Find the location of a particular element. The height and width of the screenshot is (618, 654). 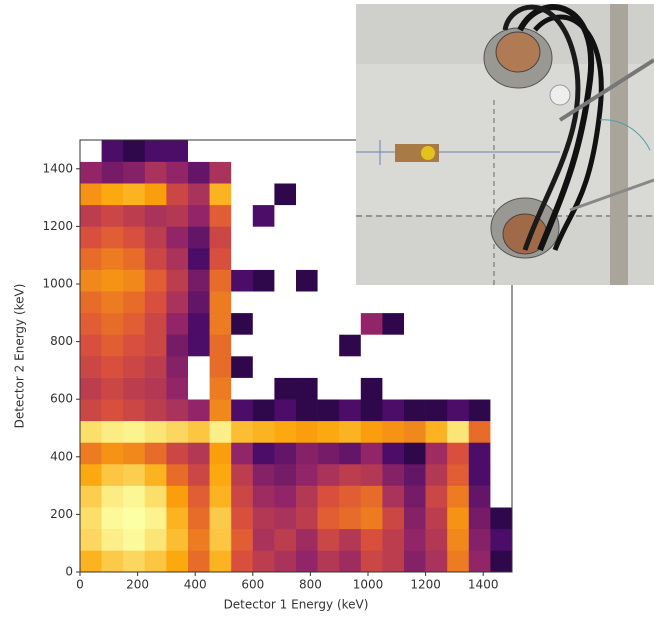

photo-cable is located at coordinates (568, 132).